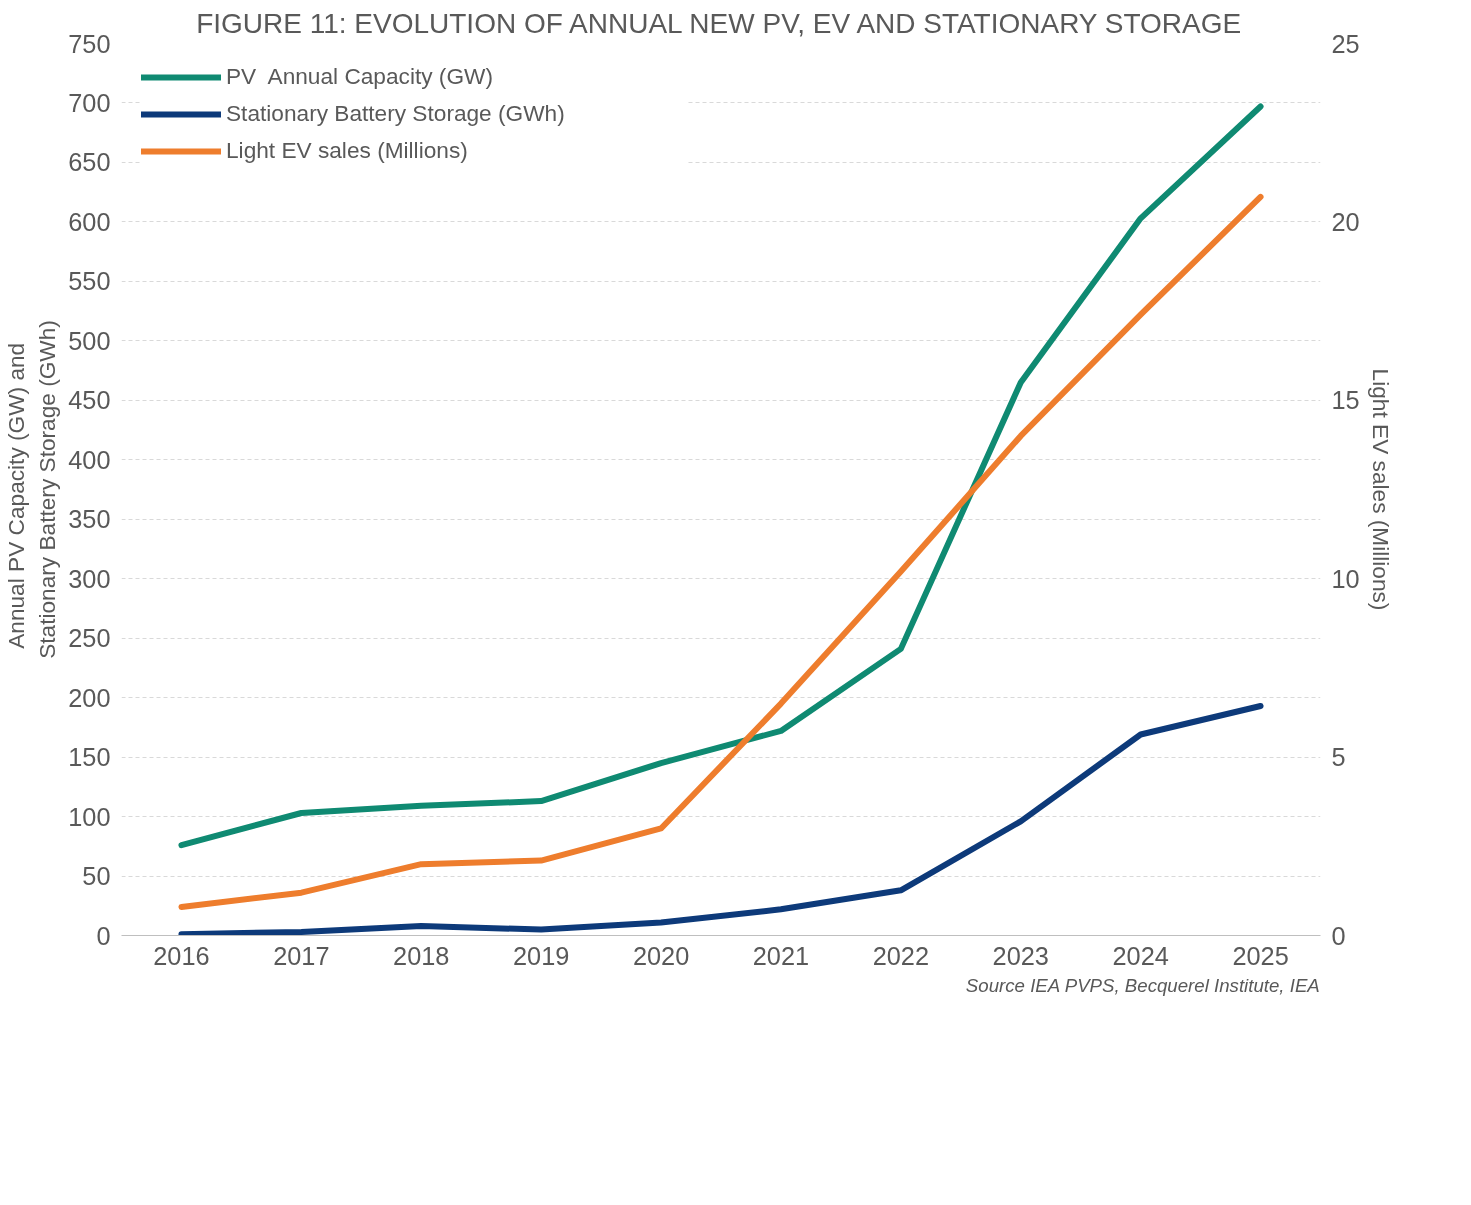  I want to click on y-tick-label: 100, so click(89, 816).